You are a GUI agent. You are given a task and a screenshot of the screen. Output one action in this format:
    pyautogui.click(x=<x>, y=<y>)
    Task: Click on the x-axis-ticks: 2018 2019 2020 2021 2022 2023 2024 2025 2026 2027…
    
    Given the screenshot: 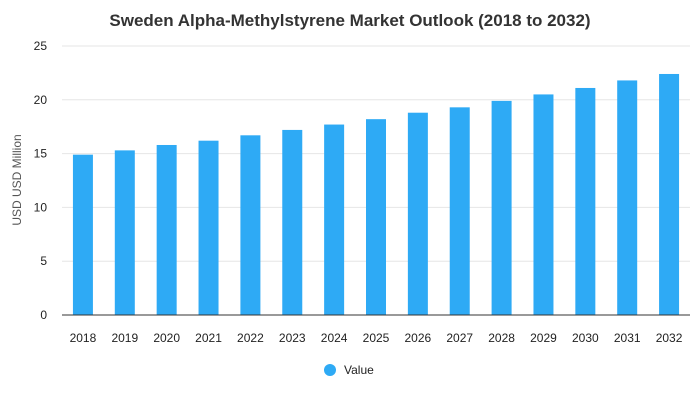 What is the action you would take?
    pyautogui.click(x=376, y=338)
    